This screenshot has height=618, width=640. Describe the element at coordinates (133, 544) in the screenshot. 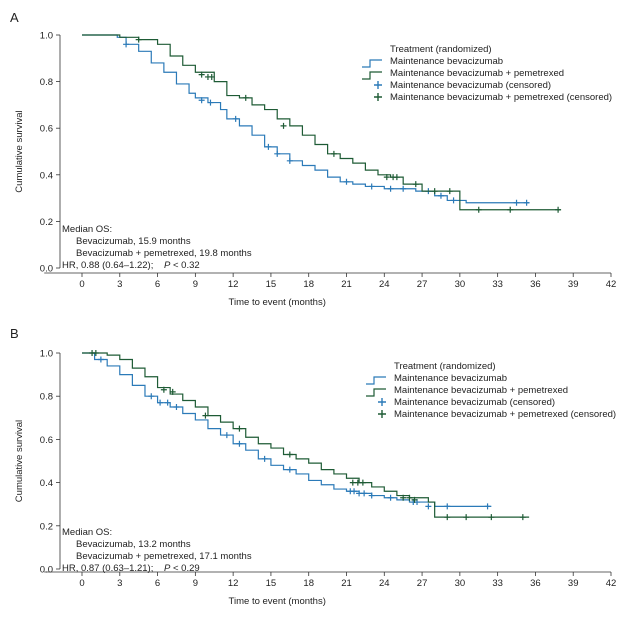

I see `annotation-median-bevacizumab: Bevacizumab, 13.2 months` at that location.